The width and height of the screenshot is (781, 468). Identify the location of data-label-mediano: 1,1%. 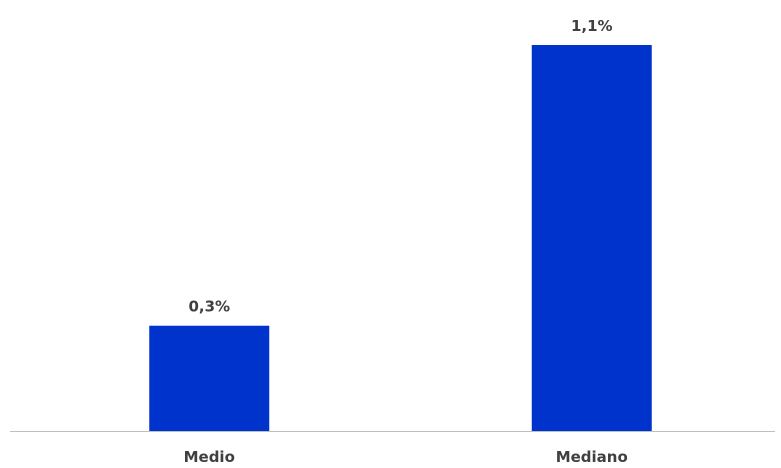
(592, 26).